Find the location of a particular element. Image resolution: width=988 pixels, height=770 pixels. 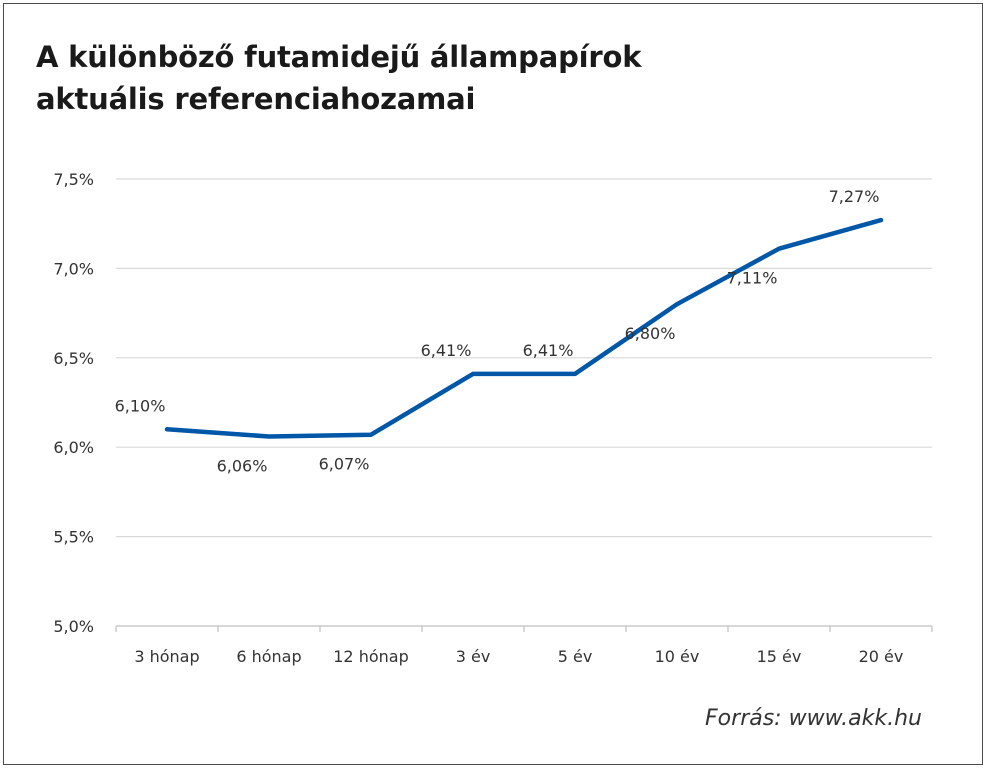

x-tick-label: 5 év is located at coordinates (575, 656).